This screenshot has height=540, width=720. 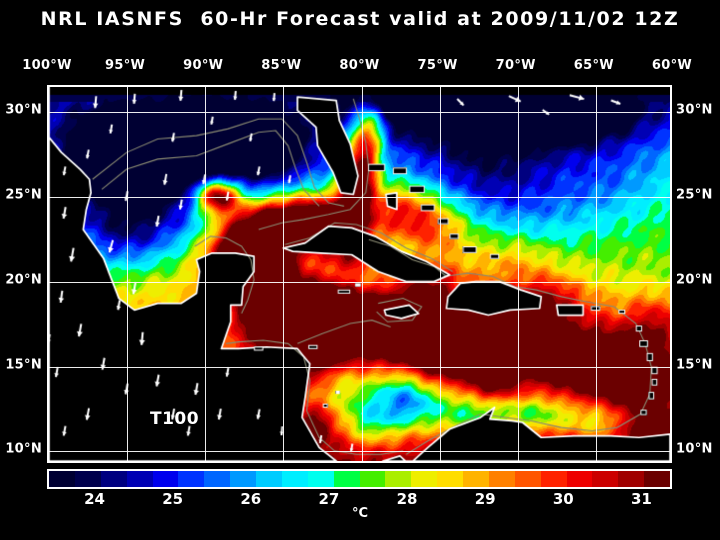 I want to click on colorbar-tick-label: 29, so click(x=485, y=499).